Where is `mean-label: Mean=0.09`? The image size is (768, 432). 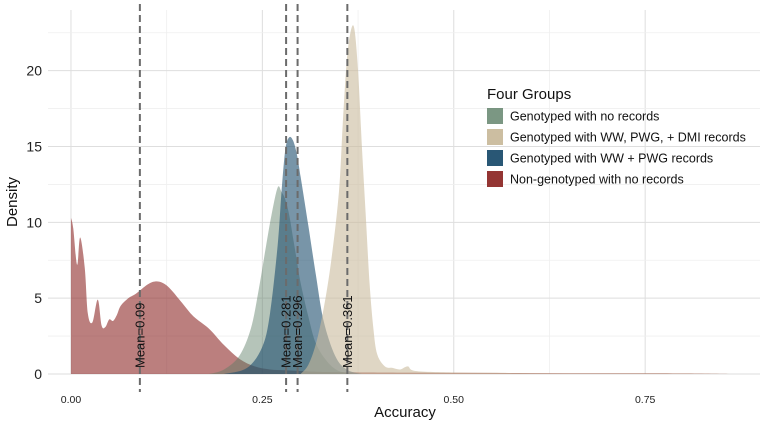 mean-label: Mean=0.09 is located at coordinates (139, 335).